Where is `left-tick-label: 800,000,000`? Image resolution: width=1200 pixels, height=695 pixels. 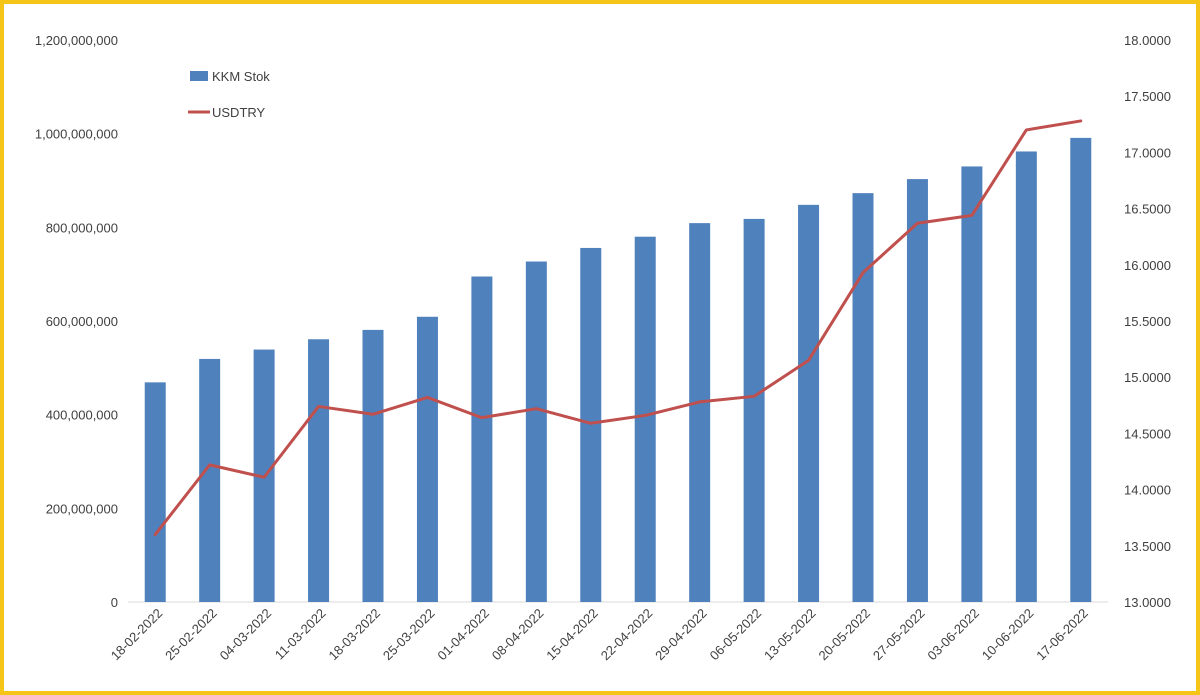 left-tick-label: 800,000,000 is located at coordinates (82, 227).